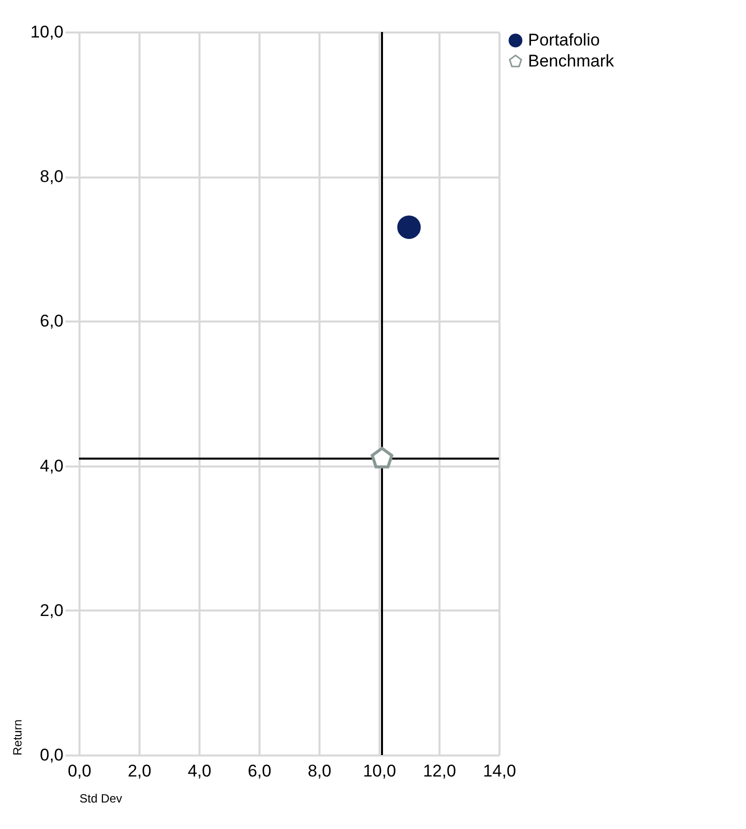 The height and width of the screenshot is (829, 746). I want to click on x-tick-label: 10,0, so click(379, 771).